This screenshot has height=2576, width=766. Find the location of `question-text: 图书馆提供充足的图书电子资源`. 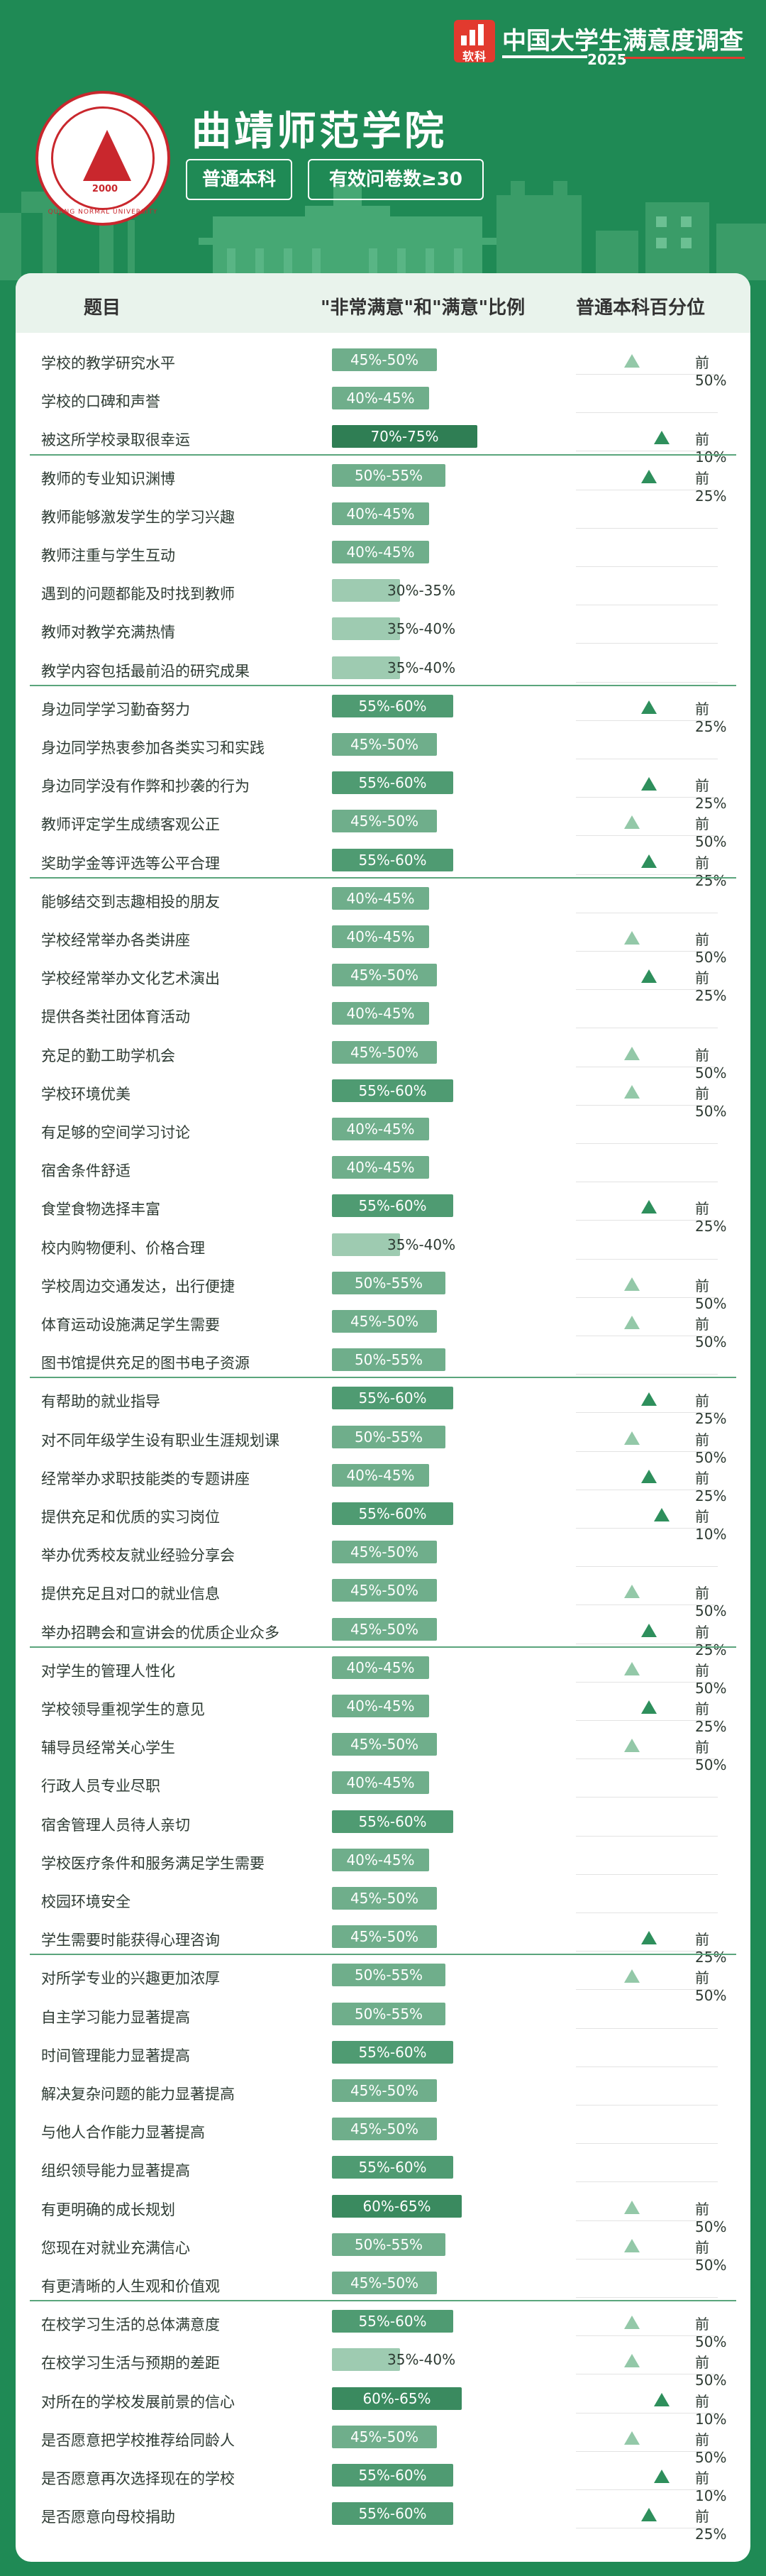

question-text: 图书馆提供充足的图书电子资源 is located at coordinates (145, 1363).